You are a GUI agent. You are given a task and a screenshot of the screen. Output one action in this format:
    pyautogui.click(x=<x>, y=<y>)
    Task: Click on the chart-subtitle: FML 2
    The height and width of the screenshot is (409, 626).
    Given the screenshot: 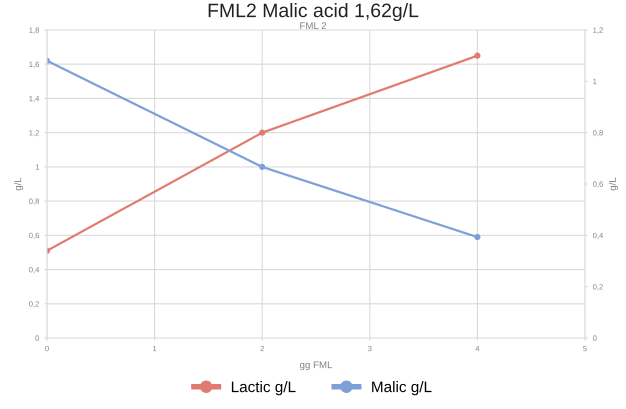 What is the action you would take?
    pyautogui.click(x=313, y=26)
    